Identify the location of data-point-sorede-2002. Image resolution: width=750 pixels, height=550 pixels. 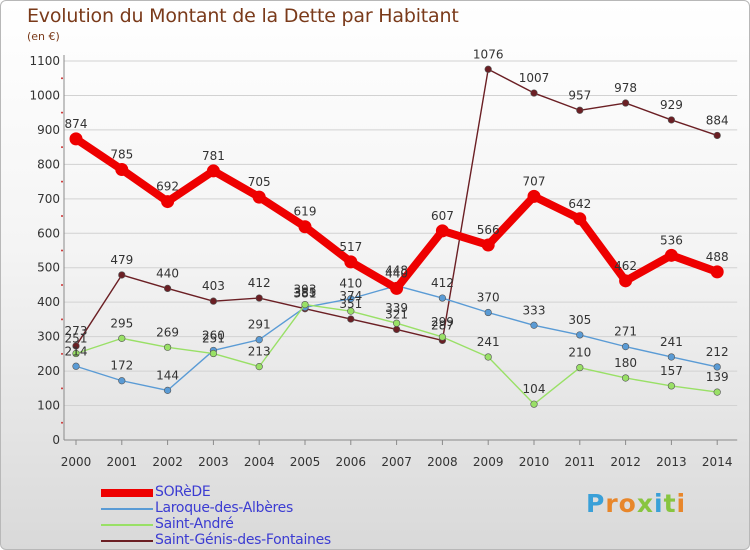
(168, 202).